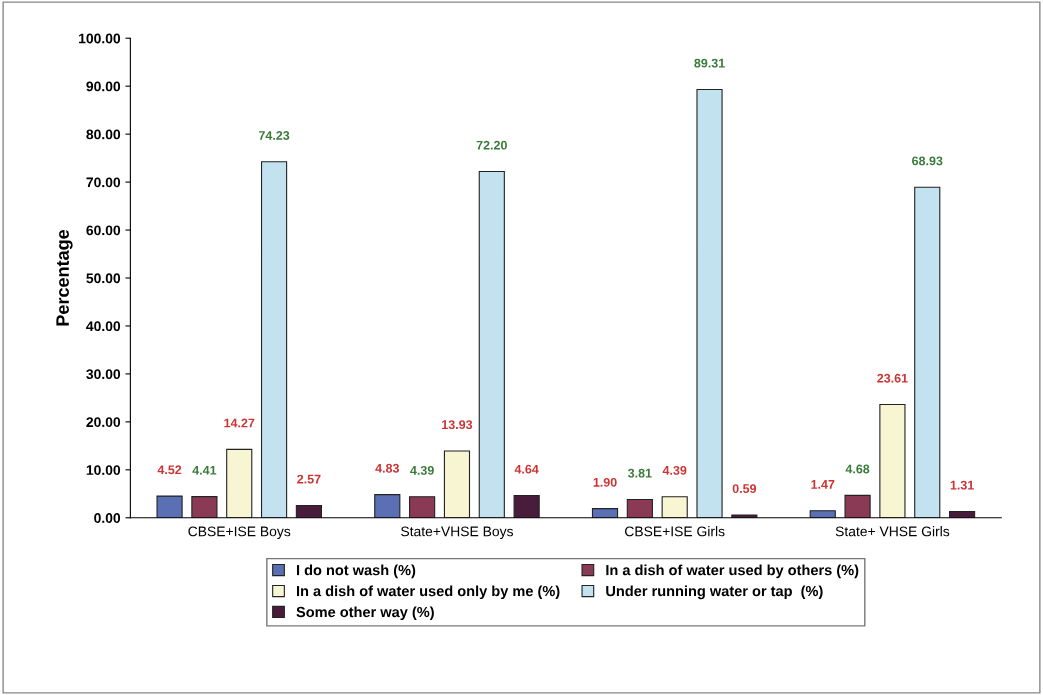 This screenshot has width=1043, height=695. What do you see at coordinates (100, 38) in the screenshot?
I see `y-tick-label: 100.00` at bounding box center [100, 38].